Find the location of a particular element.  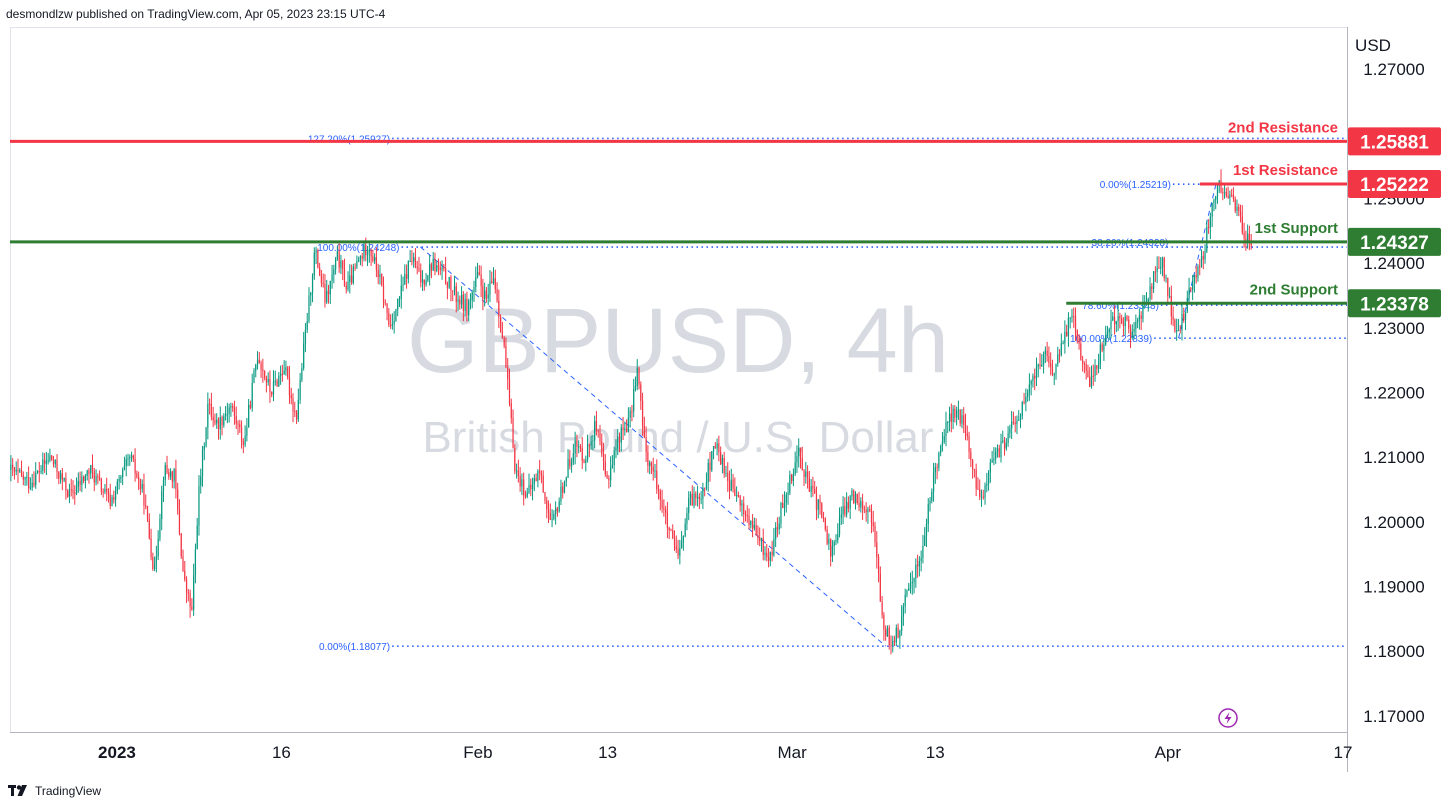

currency-label: USD is located at coordinates (1373, 45).